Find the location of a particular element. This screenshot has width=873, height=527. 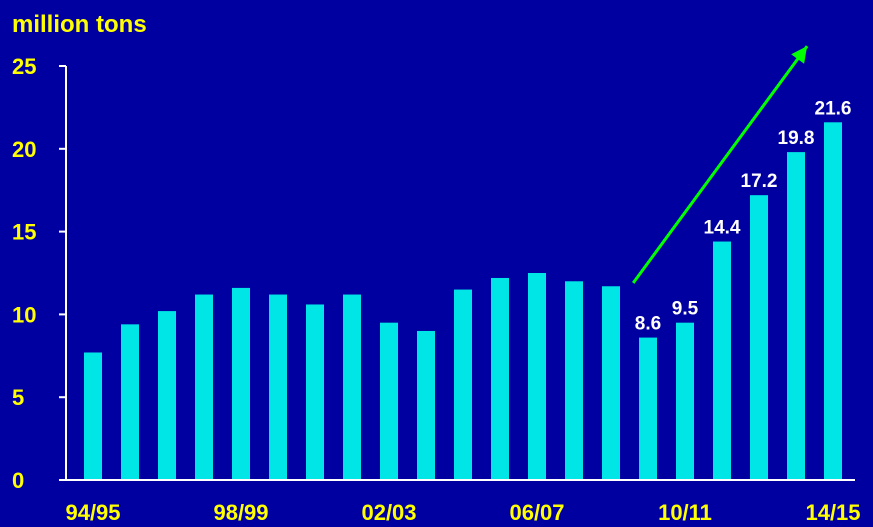

data-label: 21.6 is located at coordinates (833, 108).